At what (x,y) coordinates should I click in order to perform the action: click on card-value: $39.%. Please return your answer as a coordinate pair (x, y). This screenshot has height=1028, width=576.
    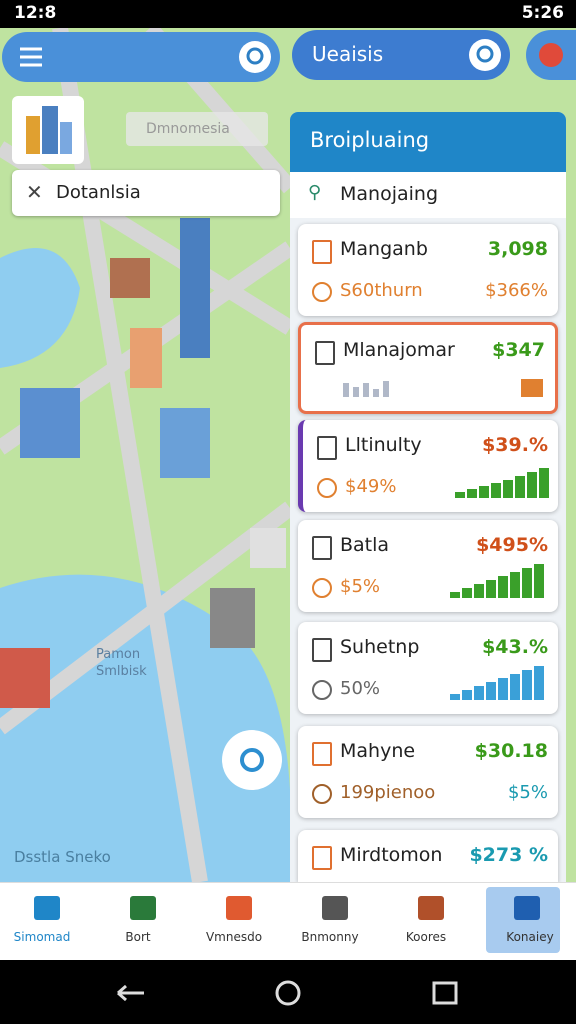
    Looking at the image, I should click on (515, 445).